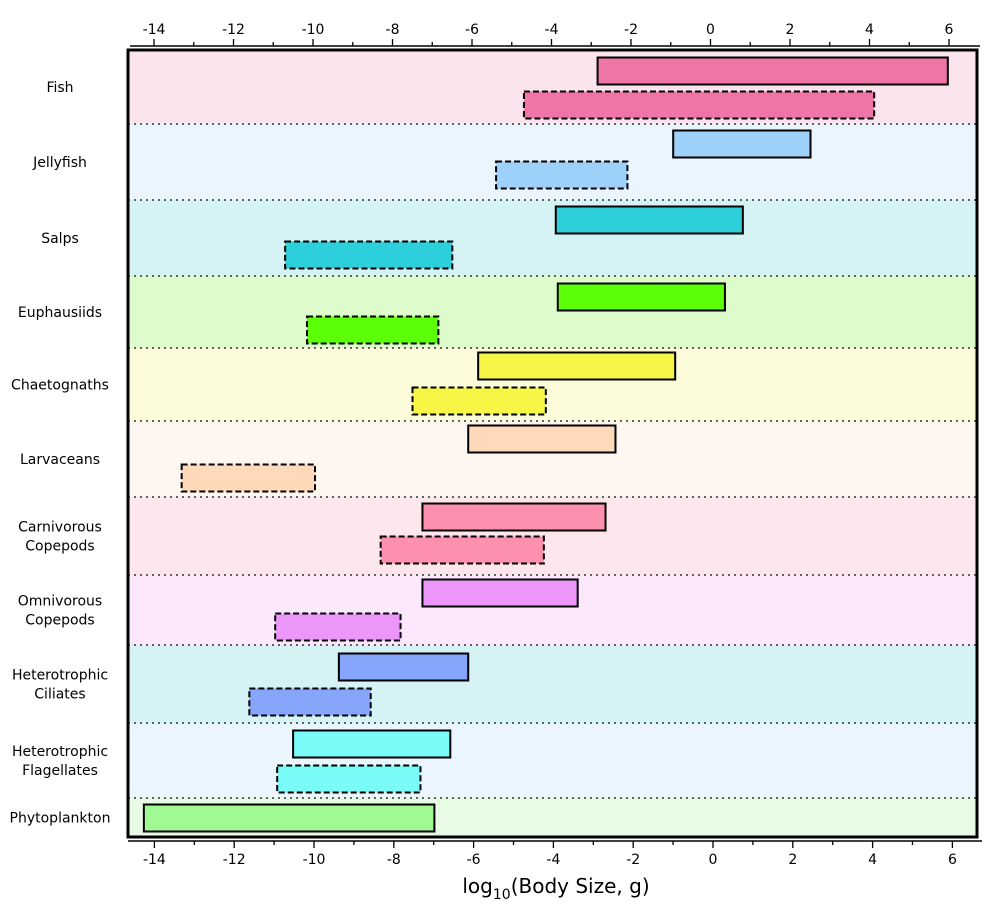  I want to click on category-label: Jellyfish, so click(59, 163).